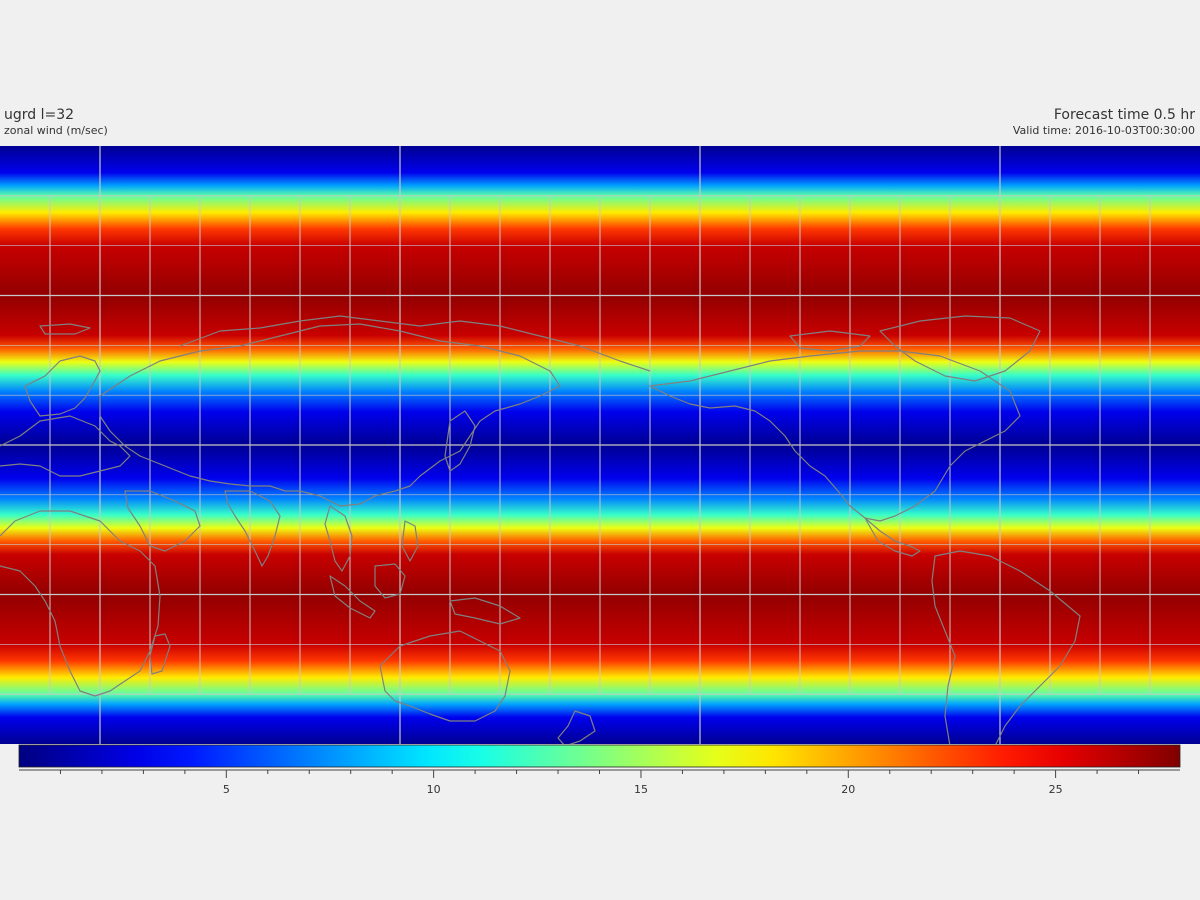  What do you see at coordinates (1124, 115) in the screenshot?
I see `forecast-time: Forecast time 0.5 hr` at bounding box center [1124, 115].